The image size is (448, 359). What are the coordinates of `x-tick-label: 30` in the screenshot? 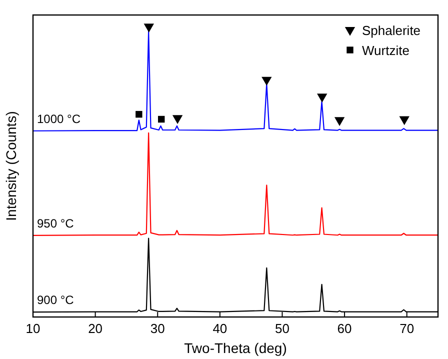 It's located at (157, 328).